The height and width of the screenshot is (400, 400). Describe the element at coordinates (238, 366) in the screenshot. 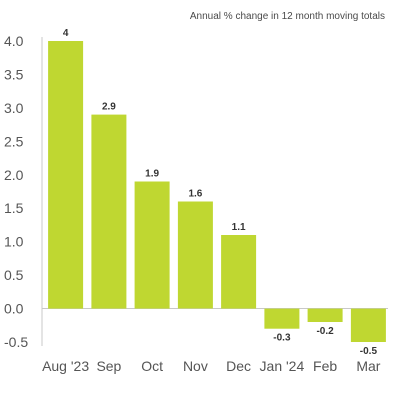

I see `x-tick-label: Dec` at that location.